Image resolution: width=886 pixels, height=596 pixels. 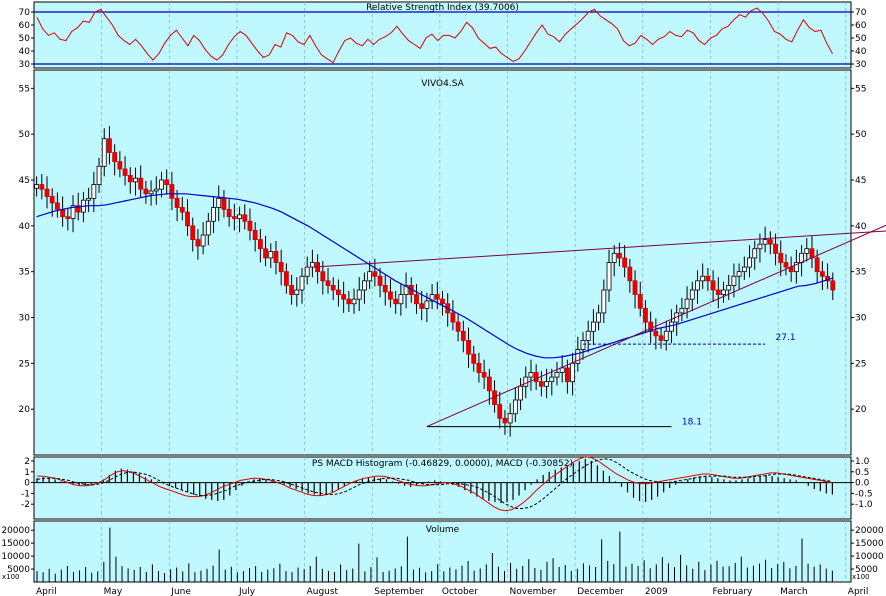 I want to click on x-tick-label: September, so click(x=399, y=591).